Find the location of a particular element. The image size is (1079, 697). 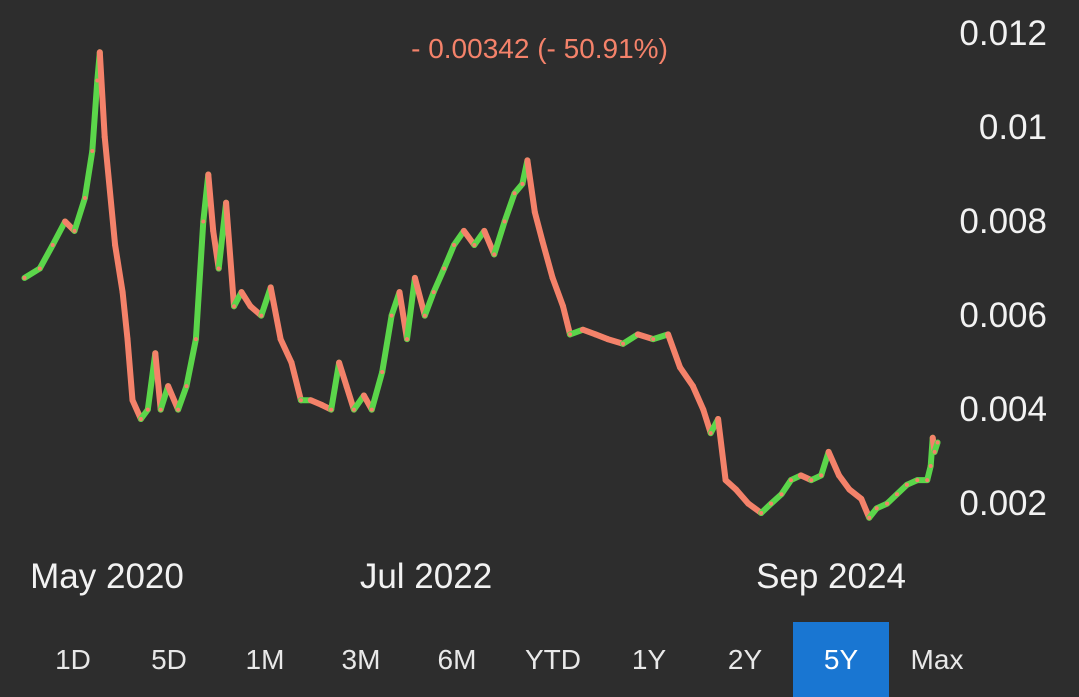

range-tab-1d: 1D is located at coordinates (73, 659).